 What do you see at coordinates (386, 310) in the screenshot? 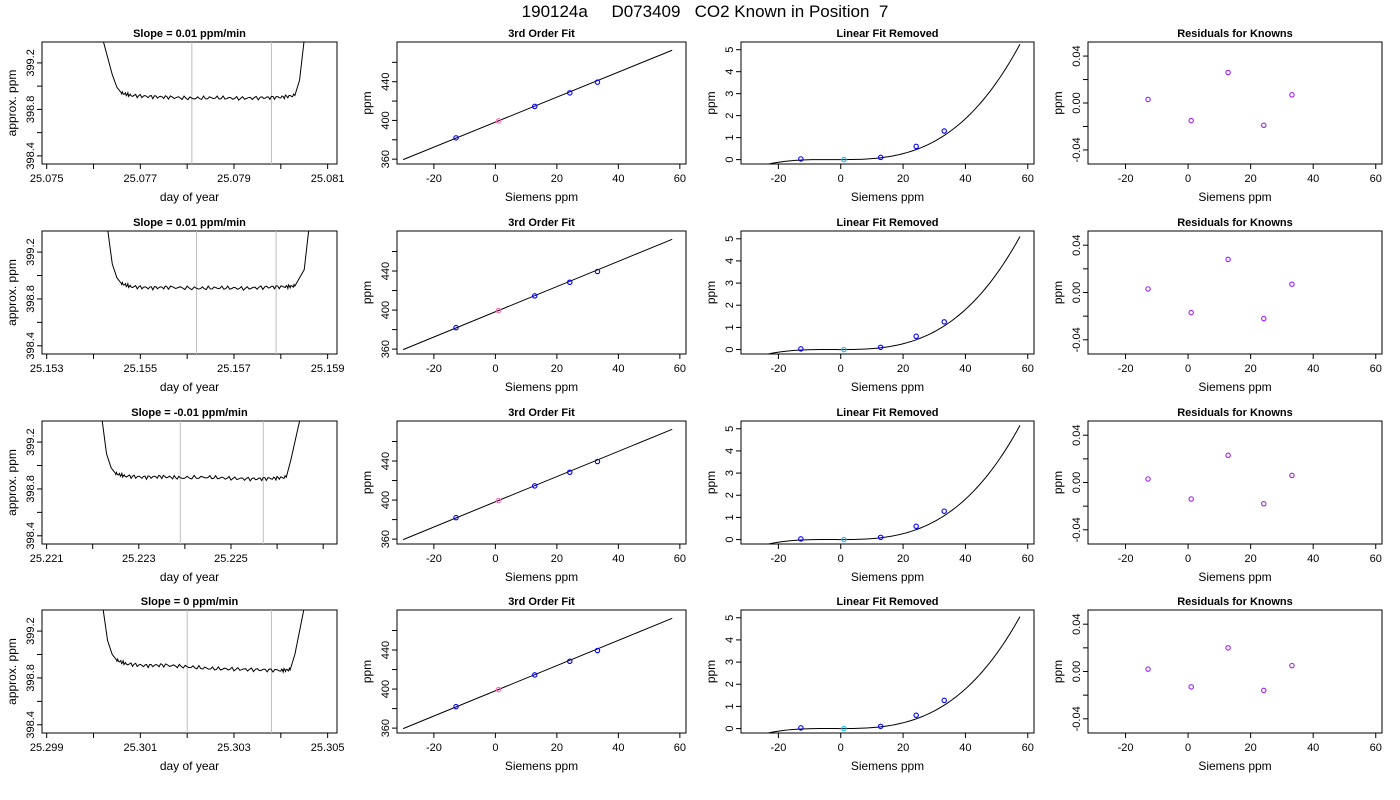
I see `y-tick-label: 400` at bounding box center [386, 310].